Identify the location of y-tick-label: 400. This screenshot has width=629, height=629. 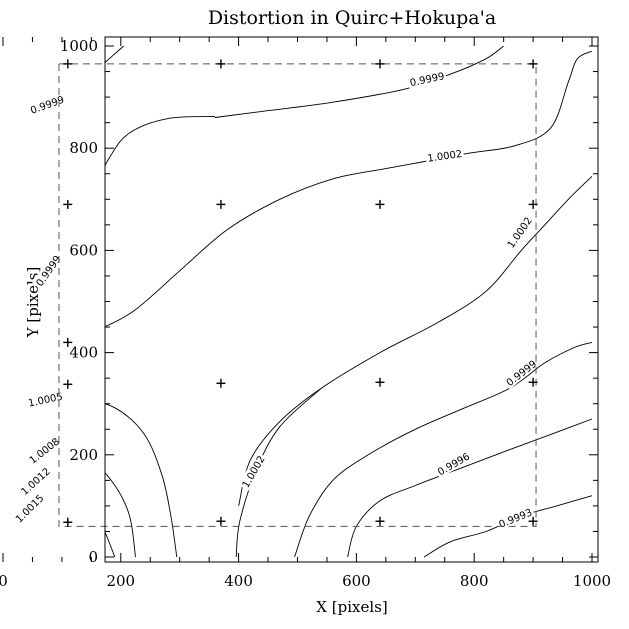
(83, 353).